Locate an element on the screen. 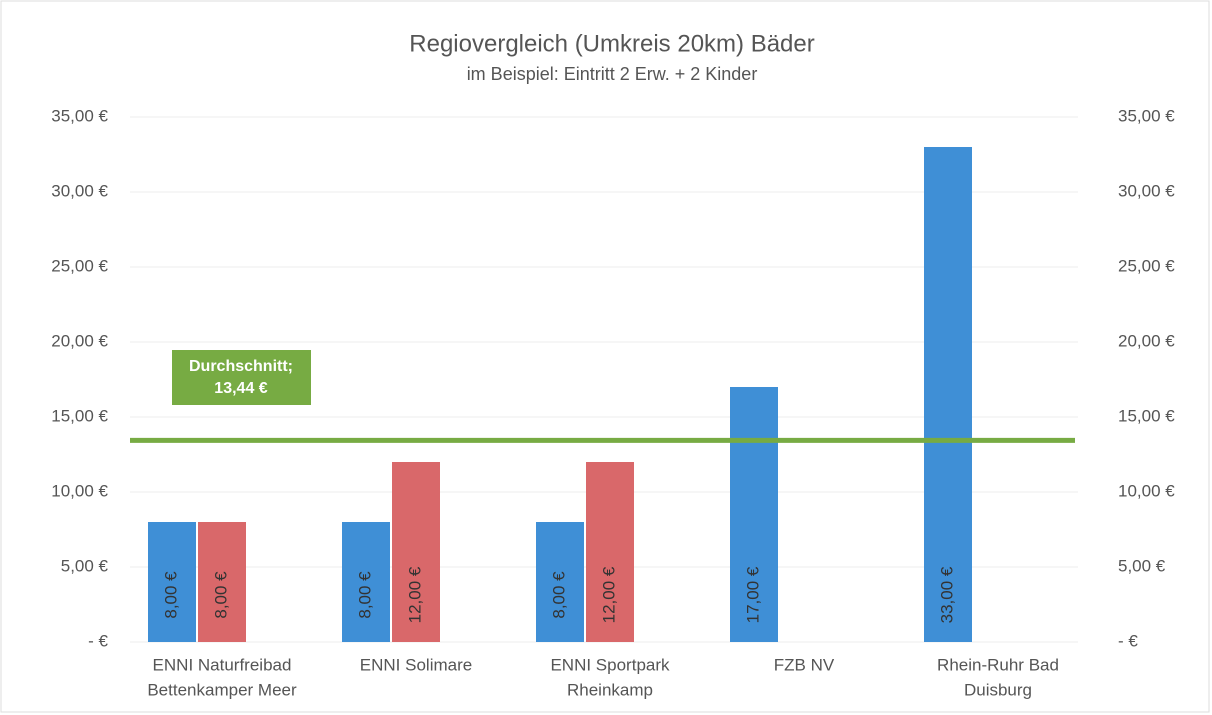  y-tick-label: 30,00 € is located at coordinates (79, 190).